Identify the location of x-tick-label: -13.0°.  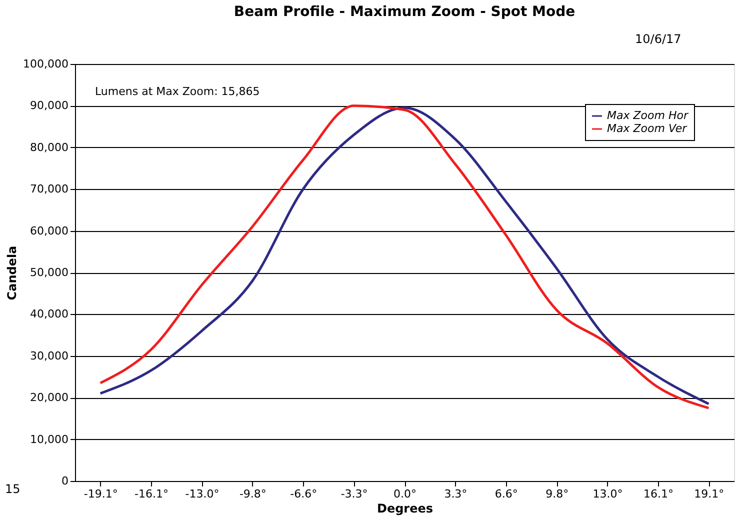
(202, 494).